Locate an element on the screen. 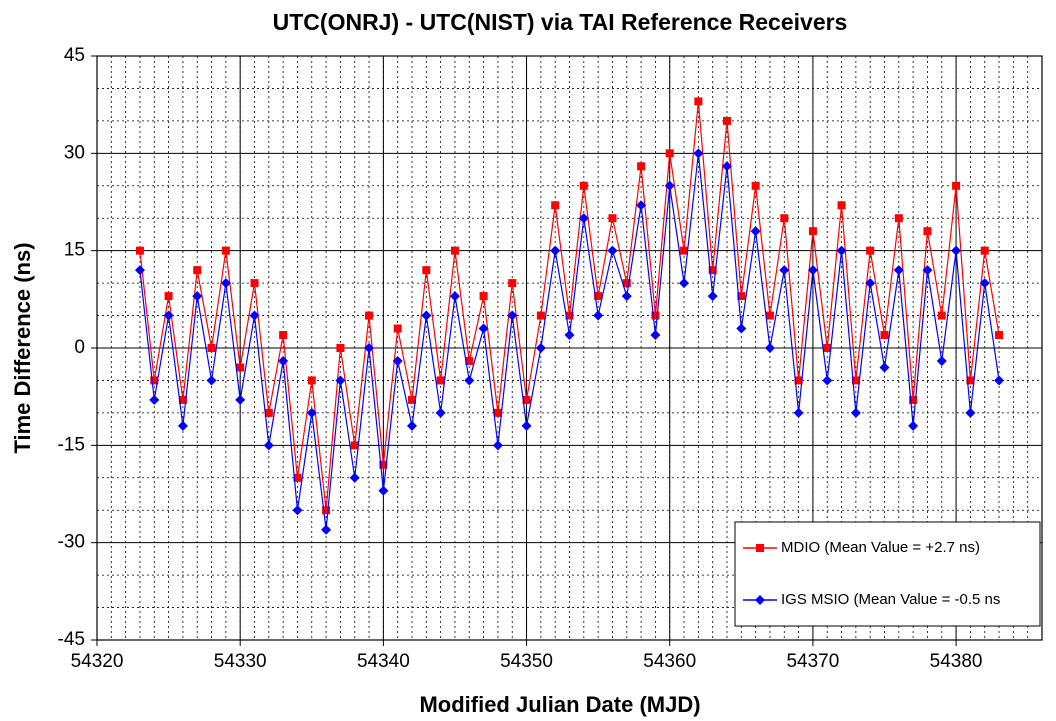 The height and width of the screenshot is (721, 1056). x-axis-title: Modified Julian Date (MJD) is located at coordinates (559, 704).